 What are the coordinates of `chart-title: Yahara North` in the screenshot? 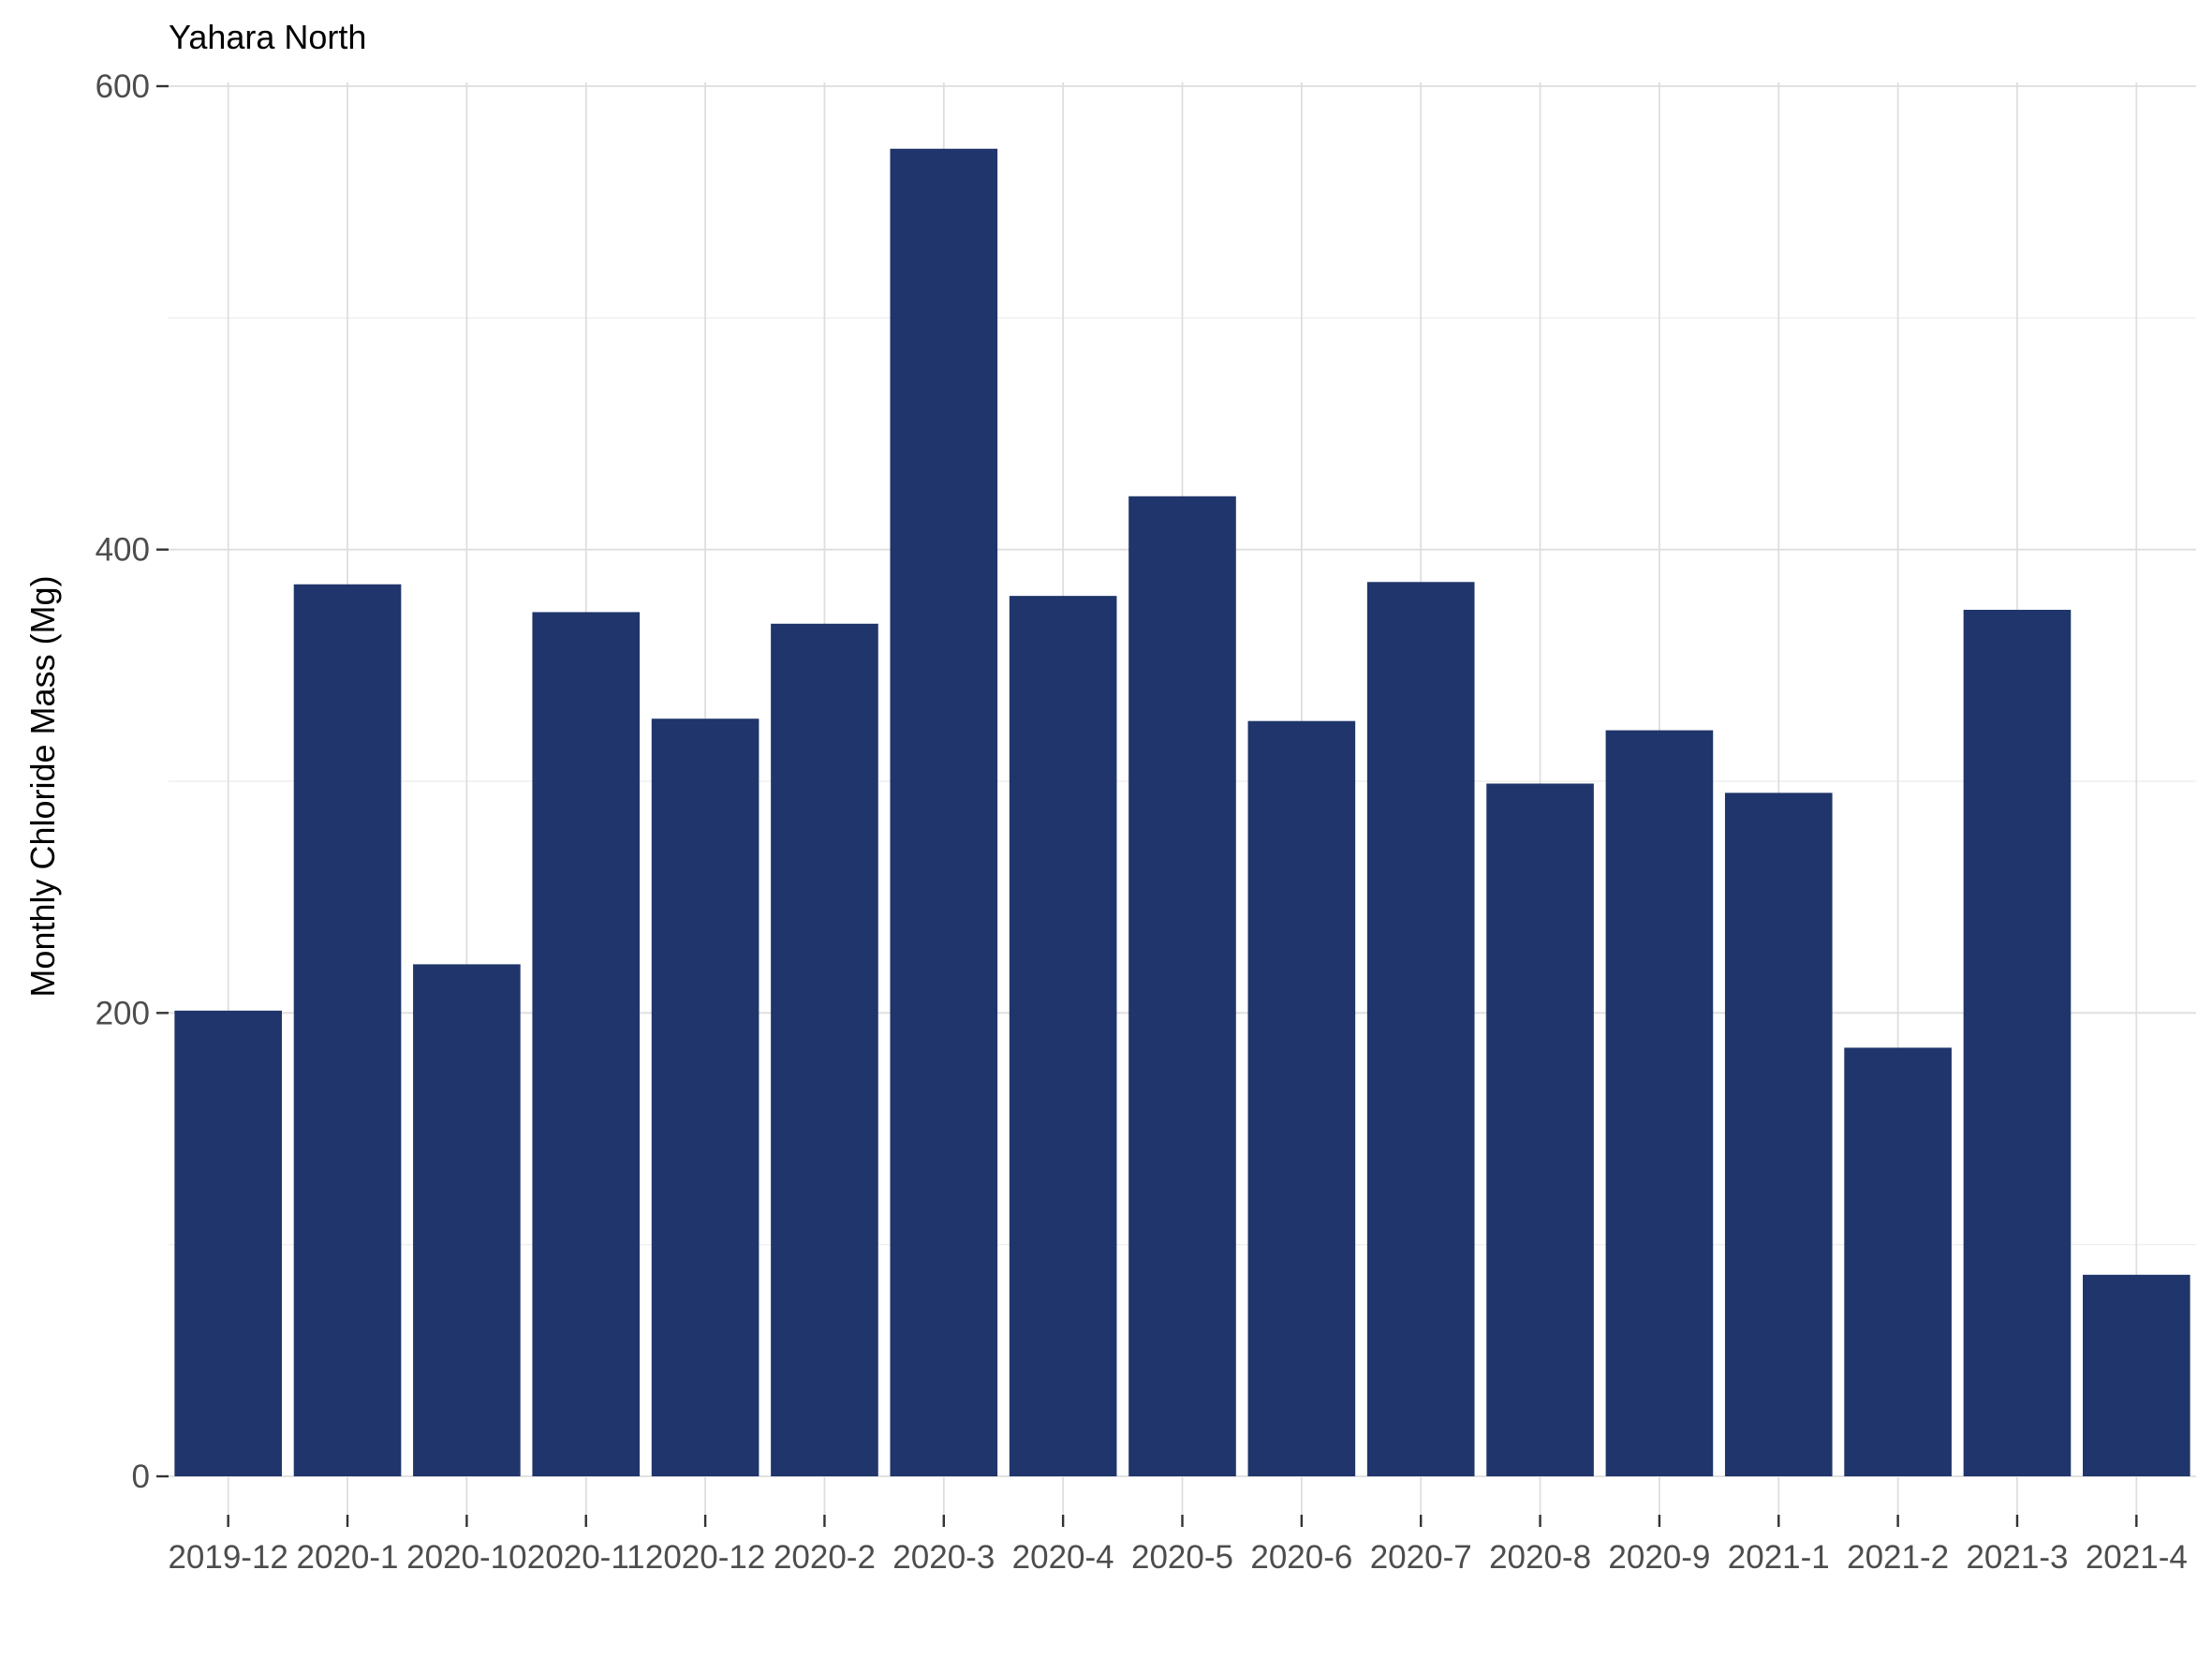 It's located at (267, 37).